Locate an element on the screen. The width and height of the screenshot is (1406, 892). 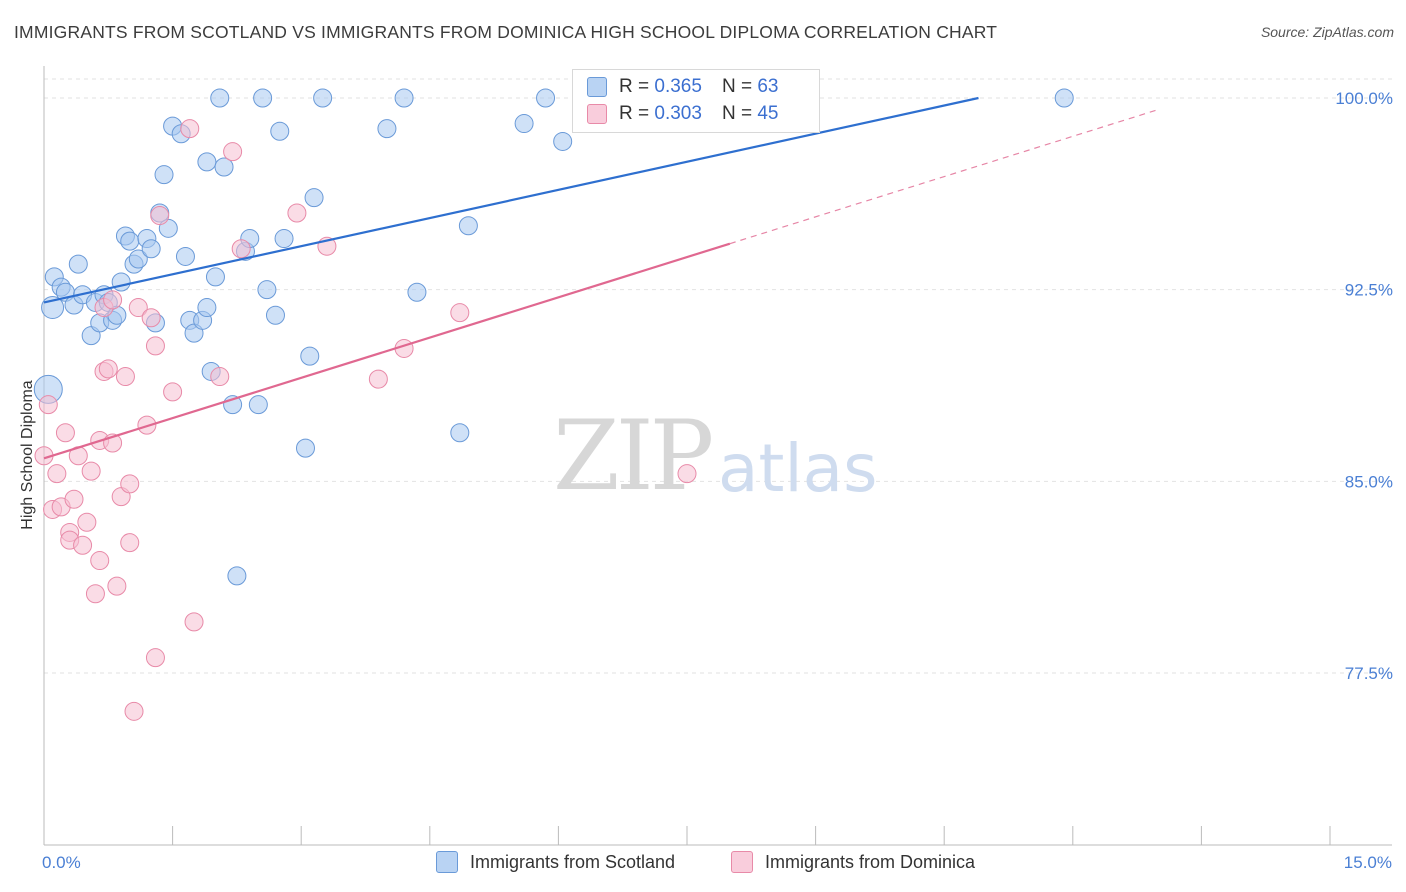
r-value-dominica: 0.303 is located at coordinates (678, 113).